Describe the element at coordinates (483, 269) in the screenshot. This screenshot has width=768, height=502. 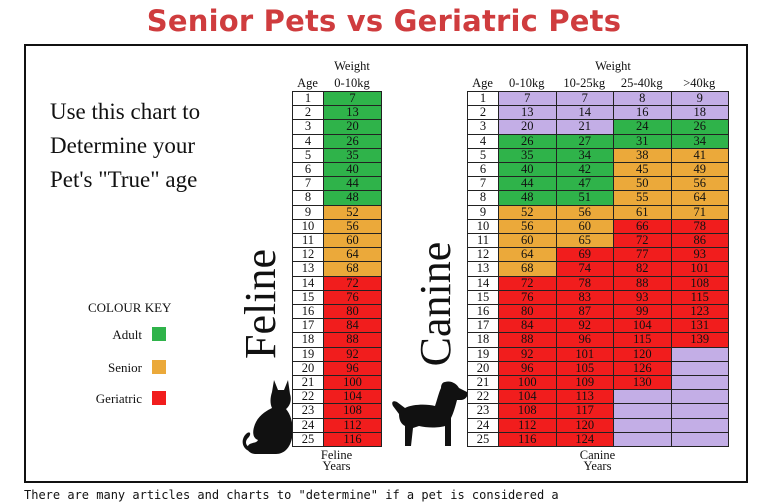
I see `canine-age-cell: 13` at that location.